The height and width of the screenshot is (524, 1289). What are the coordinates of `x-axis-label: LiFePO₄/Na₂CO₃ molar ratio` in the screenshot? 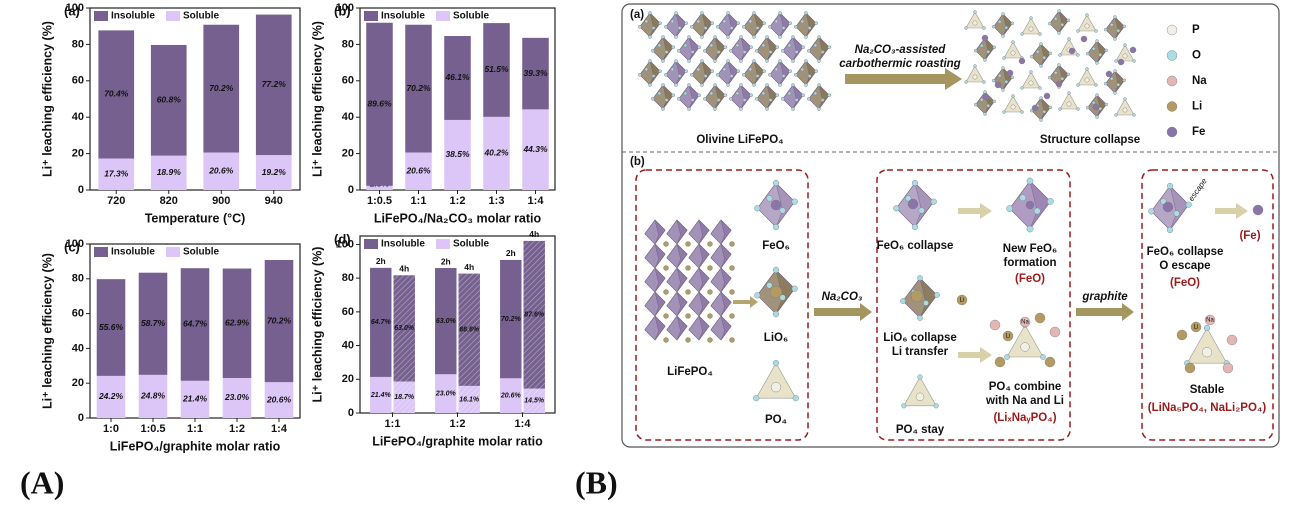 It's located at (458, 218).